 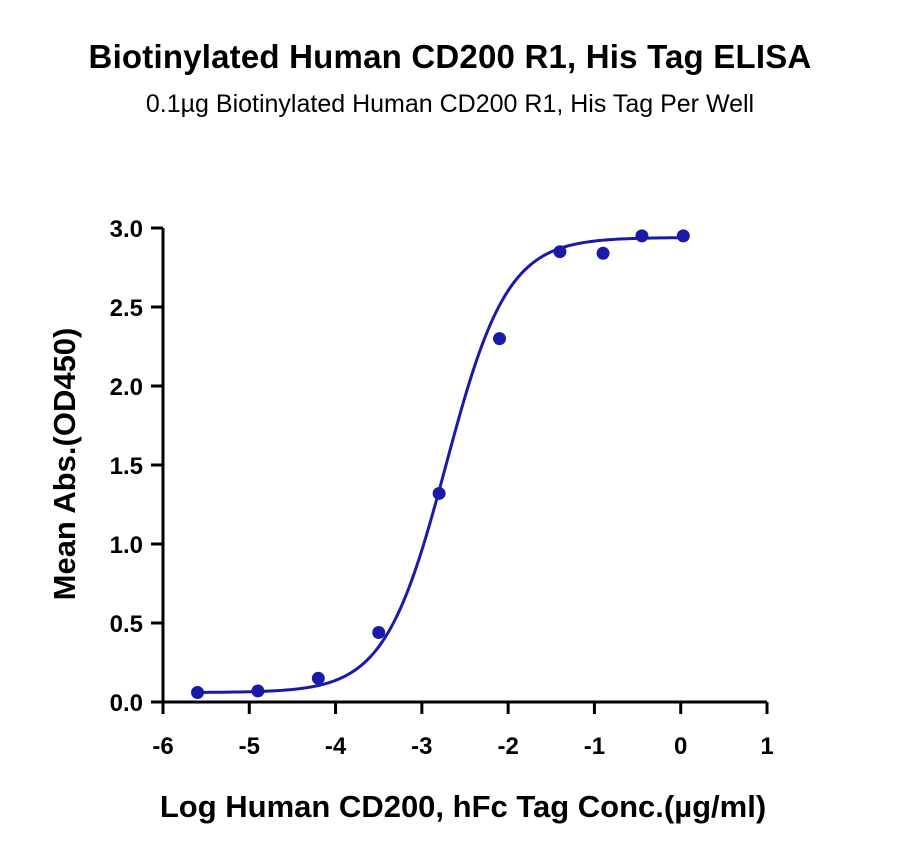 I want to click on y-tick-label: 1.5, so click(x=126, y=466).